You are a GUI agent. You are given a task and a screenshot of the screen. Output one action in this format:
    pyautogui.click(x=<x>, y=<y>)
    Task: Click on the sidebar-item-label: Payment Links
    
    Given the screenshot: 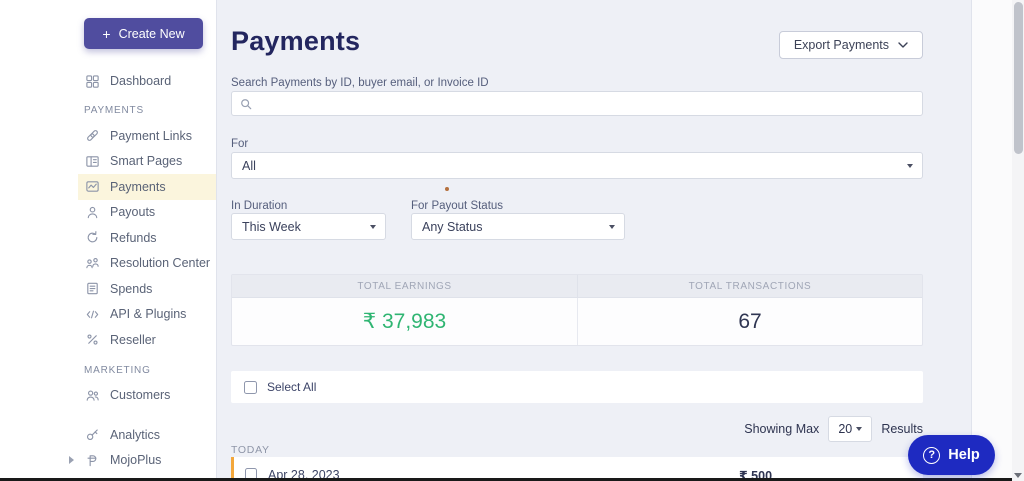 What is the action you would take?
    pyautogui.click(x=151, y=135)
    